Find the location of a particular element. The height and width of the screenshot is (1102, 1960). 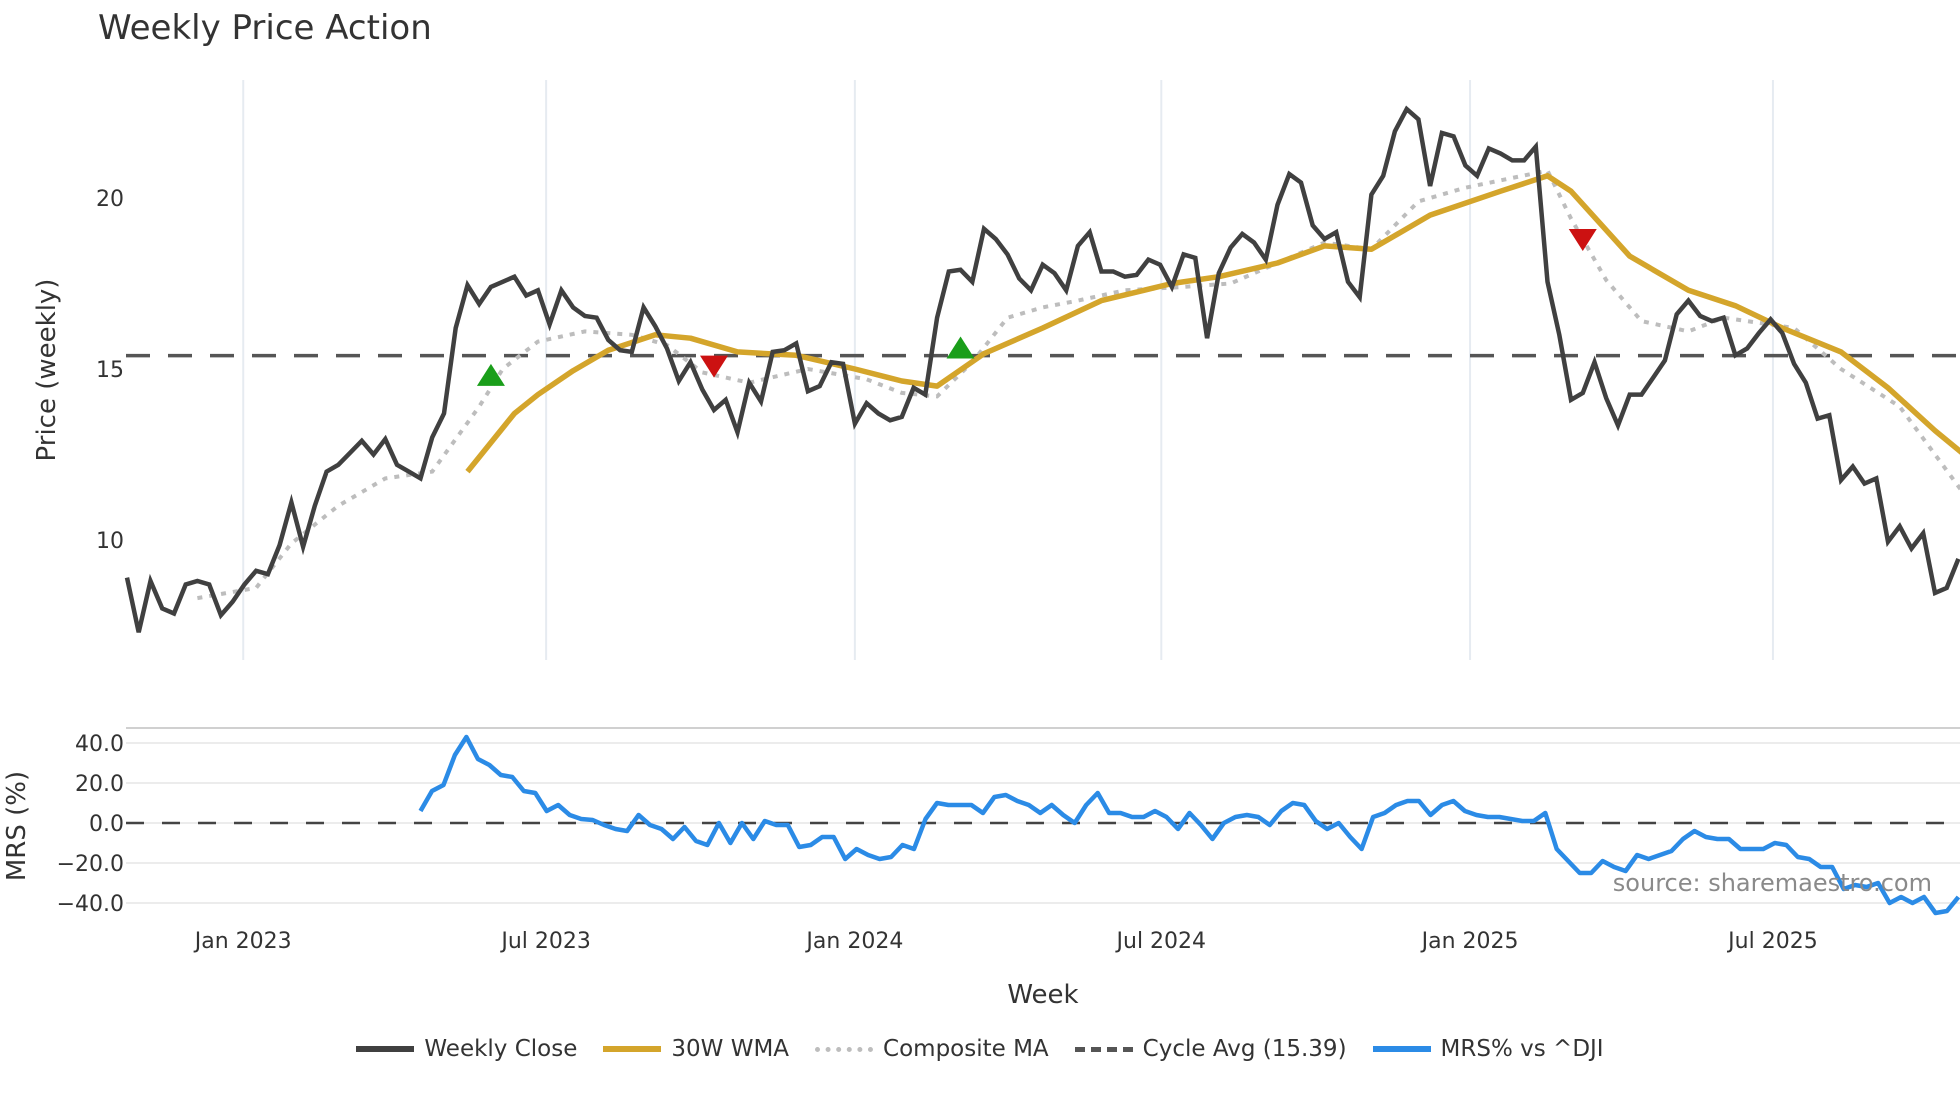

legend-swatch-wma is located at coordinates (632, 1049).